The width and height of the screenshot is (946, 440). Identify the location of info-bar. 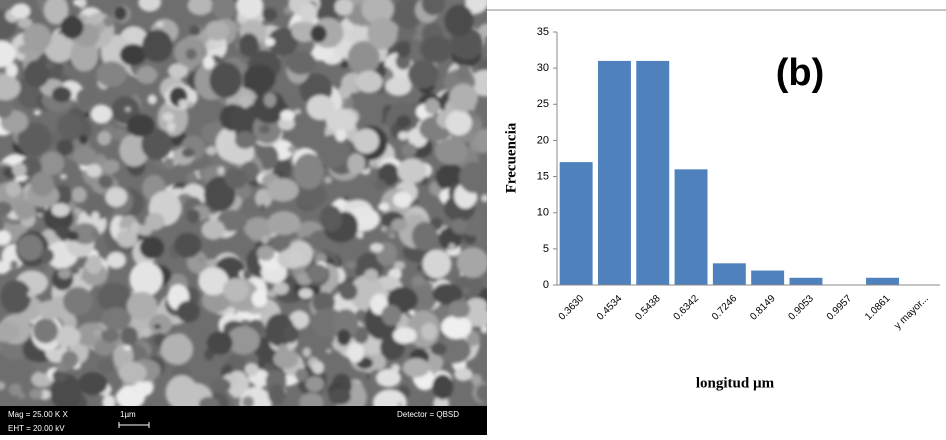
(243, 420).